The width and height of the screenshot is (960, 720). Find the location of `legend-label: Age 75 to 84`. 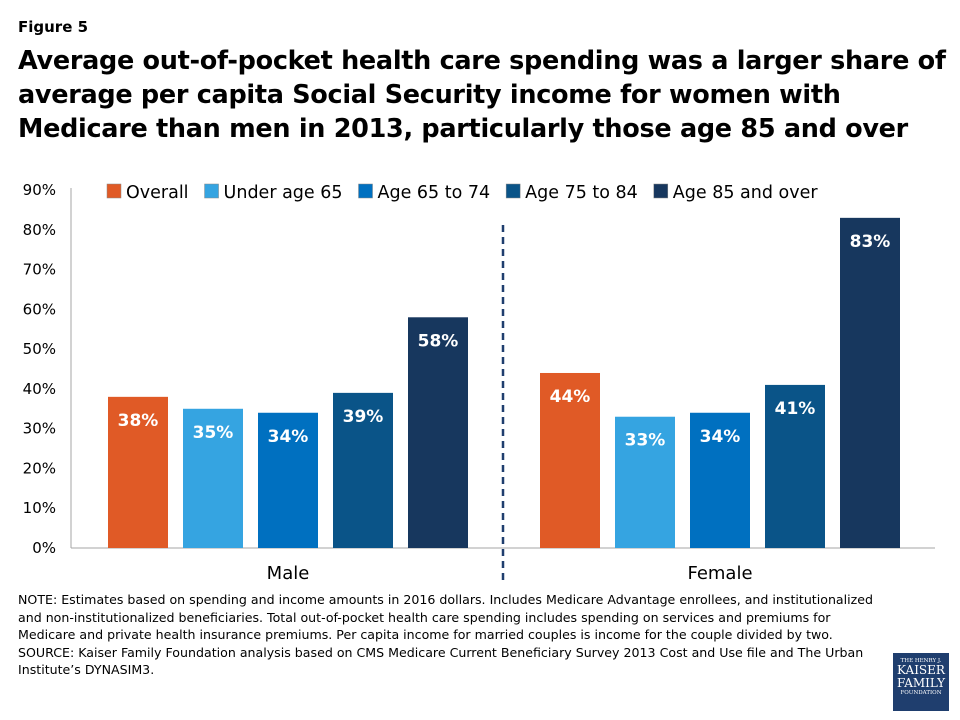

legend-label: Age 75 to 84 is located at coordinates (581, 193).